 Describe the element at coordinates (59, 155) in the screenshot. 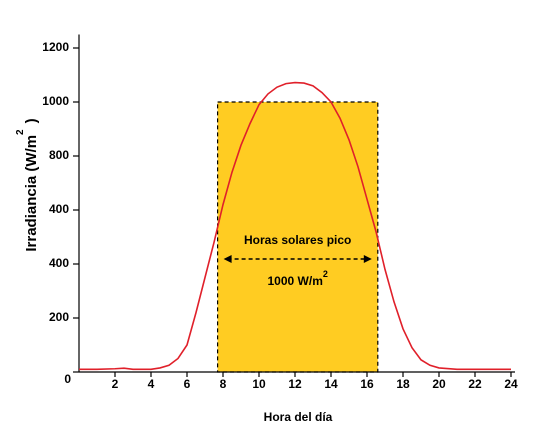

I see `y-tick-label: 800` at that location.